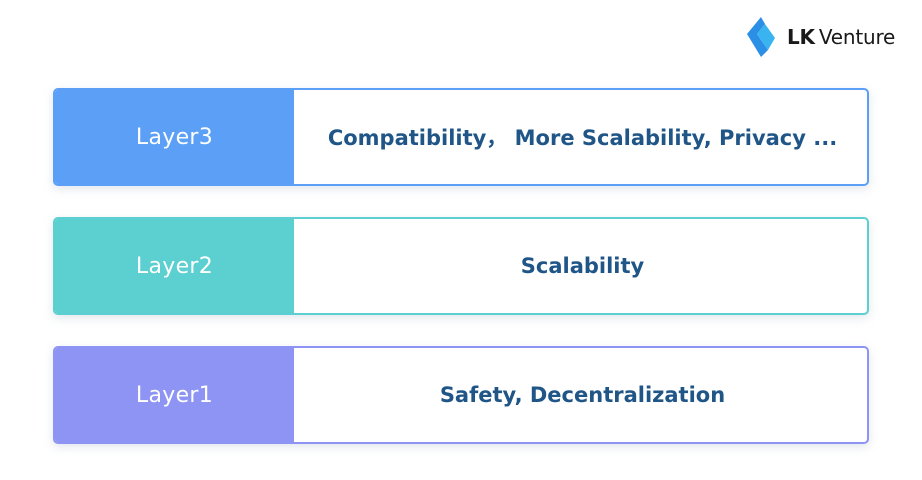 Image resolution: width=922 pixels, height=480 pixels. I want to click on brand-logo: LK Venture, so click(818, 37).